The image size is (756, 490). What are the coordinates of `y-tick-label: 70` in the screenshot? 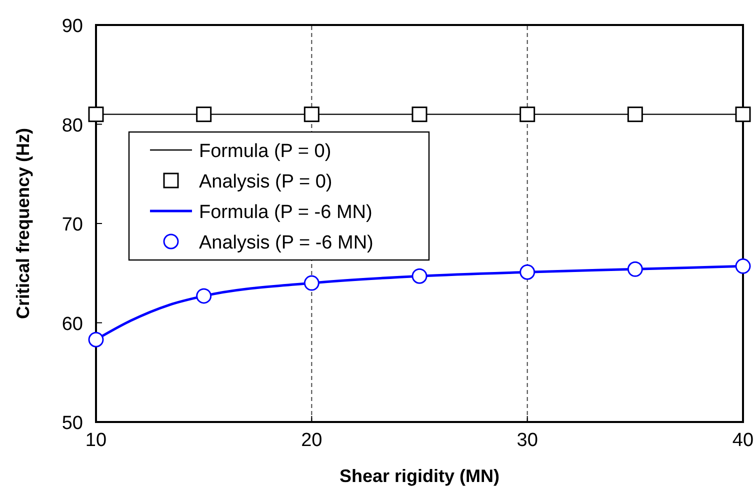 It's located at (72, 225).